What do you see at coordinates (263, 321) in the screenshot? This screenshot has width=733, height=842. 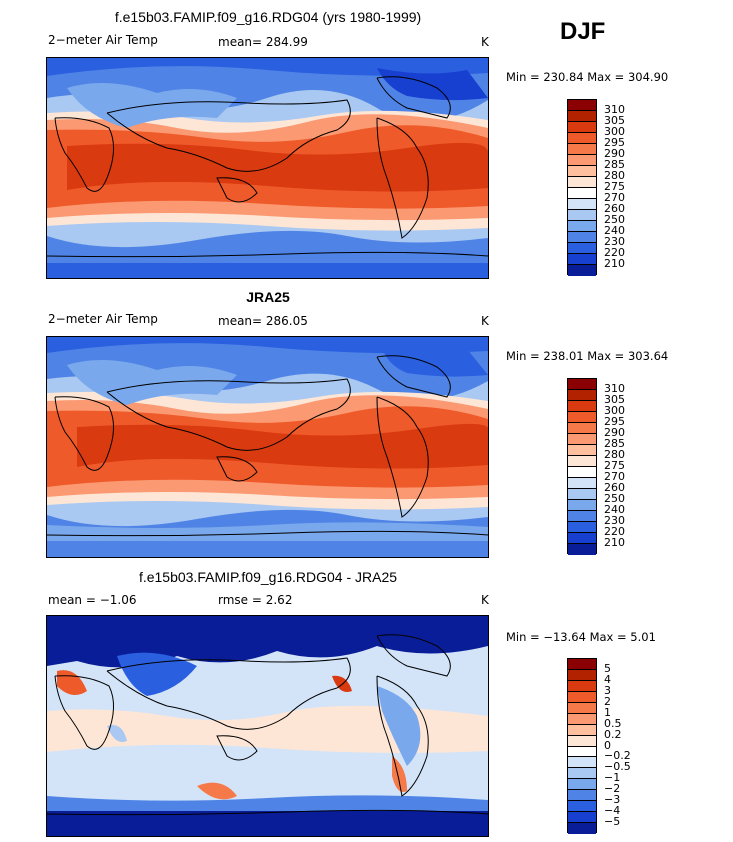 I see `panel-2-mean: mean= 286.05` at bounding box center [263, 321].